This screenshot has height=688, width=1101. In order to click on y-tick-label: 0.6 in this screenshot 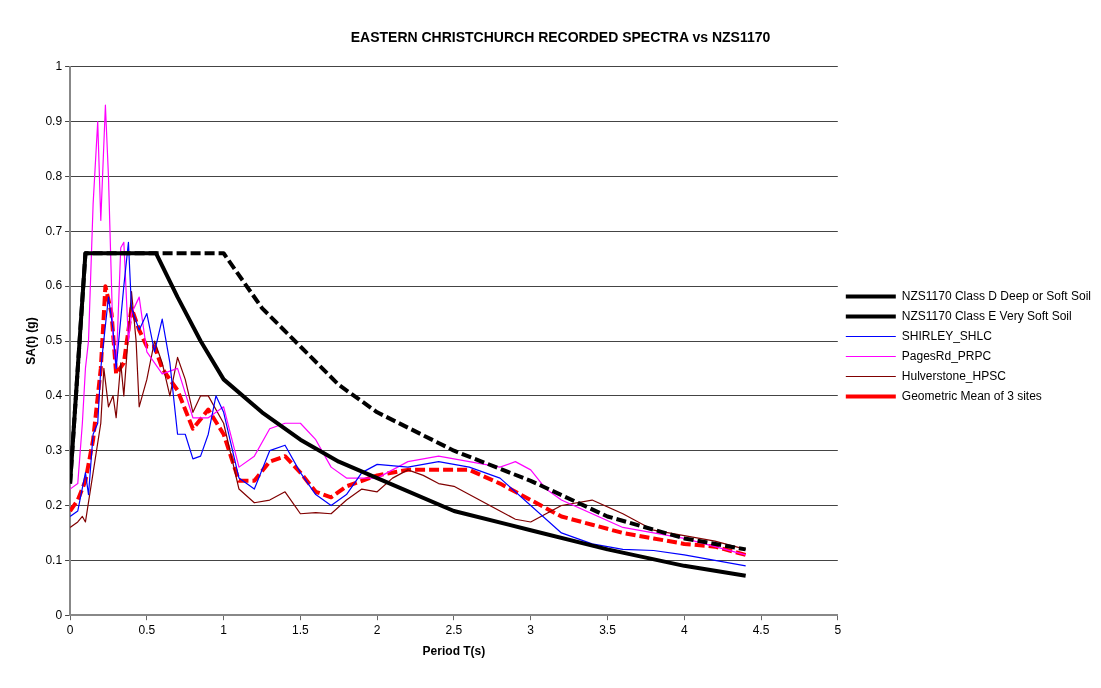, I will do `click(54, 285)`.